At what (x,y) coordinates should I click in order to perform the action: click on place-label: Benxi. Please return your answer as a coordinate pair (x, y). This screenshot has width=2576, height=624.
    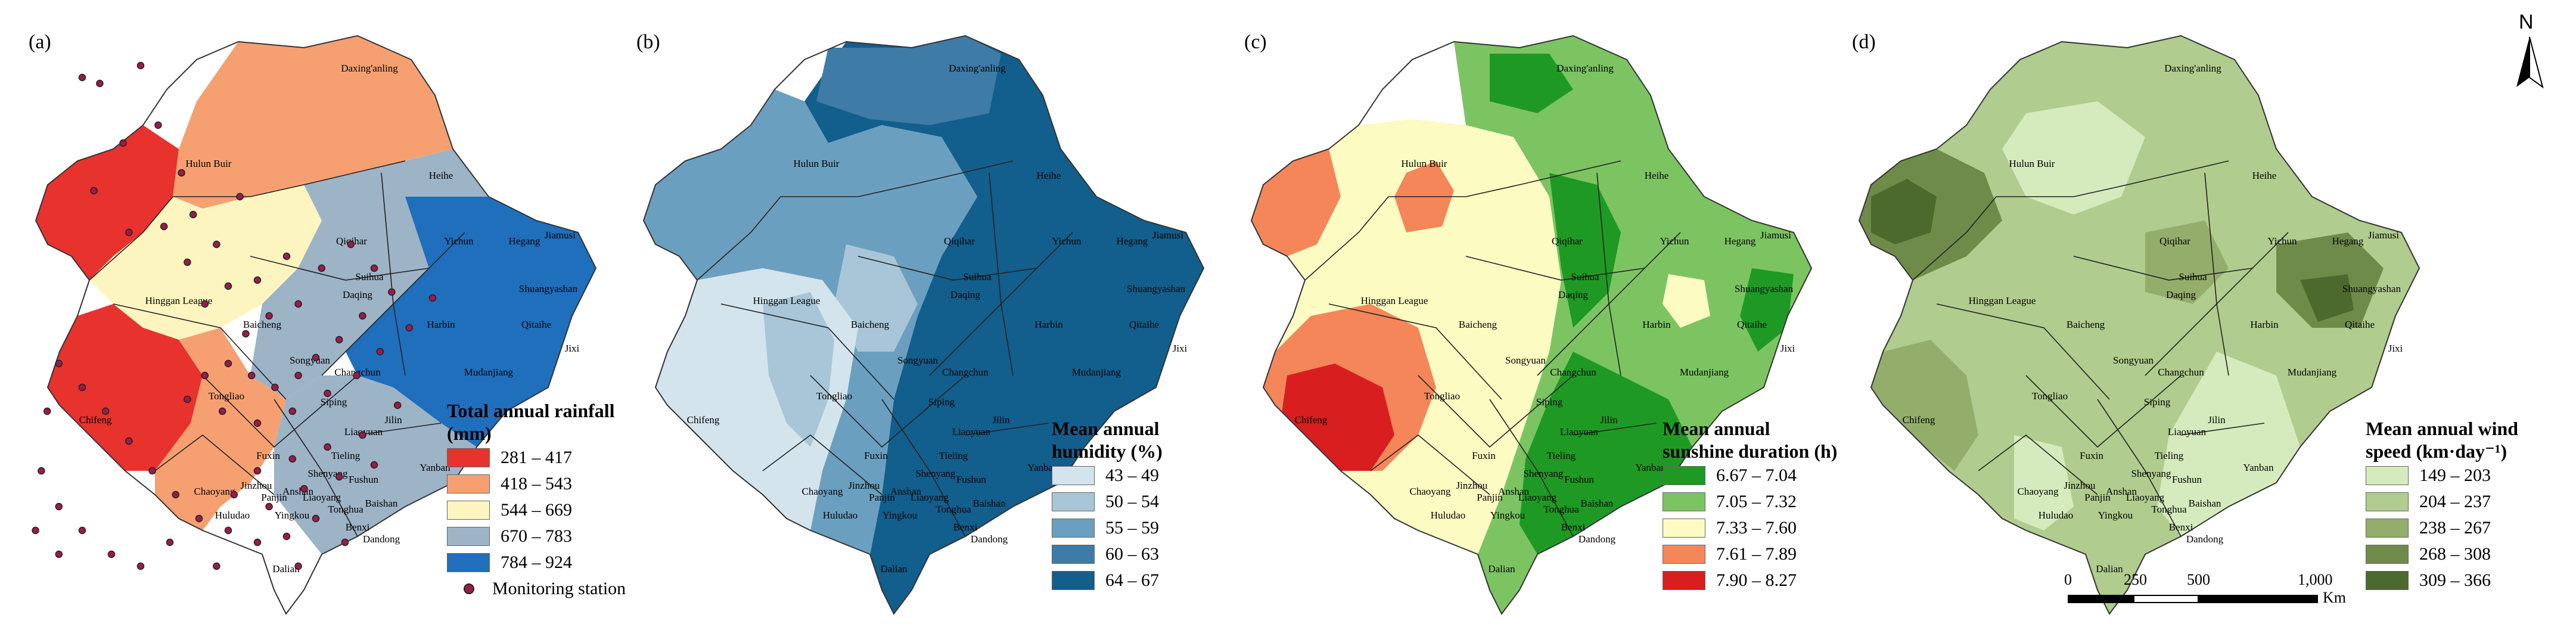
    Looking at the image, I should click on (1573, 527).